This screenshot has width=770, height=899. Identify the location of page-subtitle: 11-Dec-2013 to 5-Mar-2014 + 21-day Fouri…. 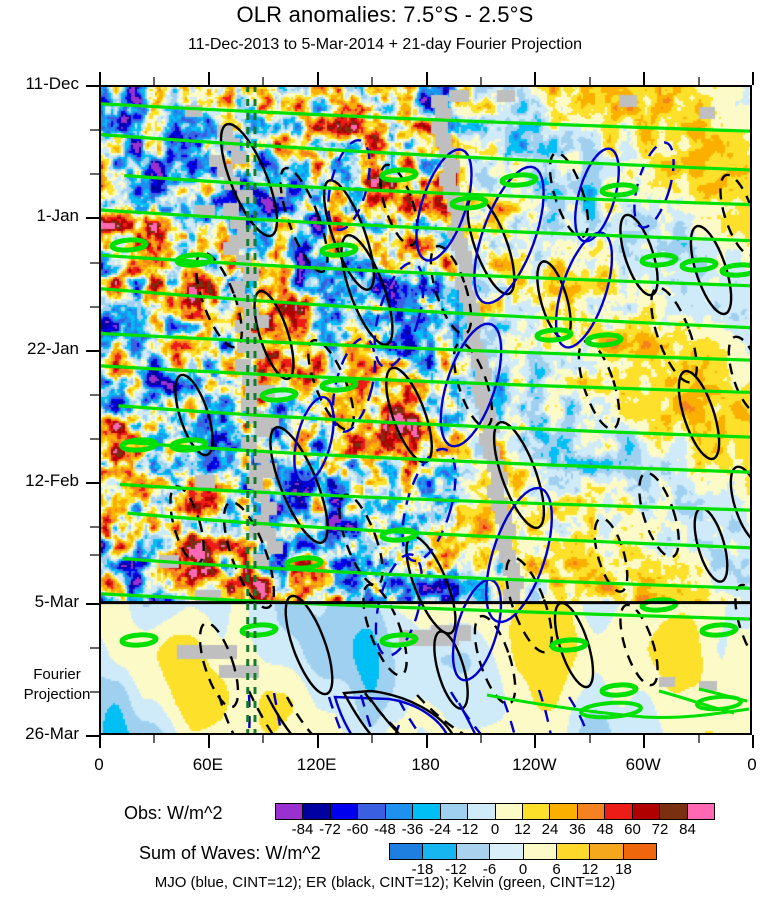
(385, 44).